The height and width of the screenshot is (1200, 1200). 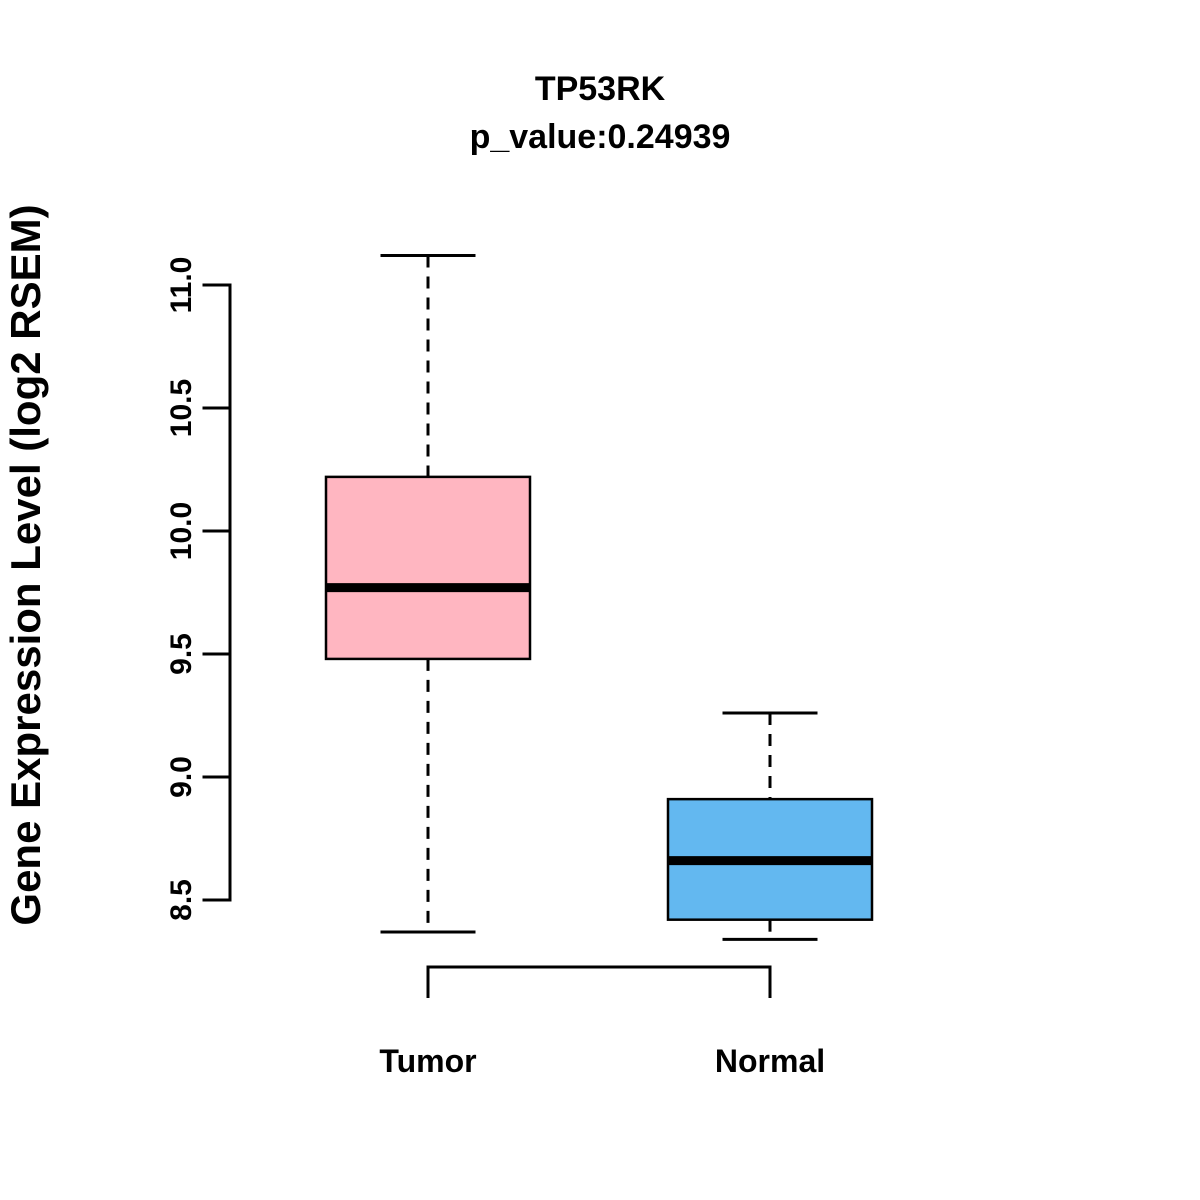 I want to click on y-tick-label: 9.0, so click(x=181, y=777).